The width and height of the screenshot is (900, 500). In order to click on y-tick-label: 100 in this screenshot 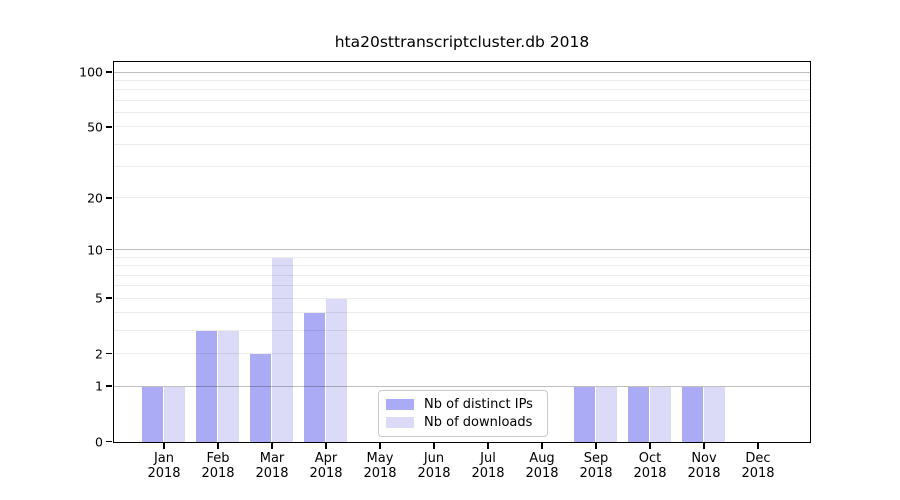, I will do `click(91, 72)`.